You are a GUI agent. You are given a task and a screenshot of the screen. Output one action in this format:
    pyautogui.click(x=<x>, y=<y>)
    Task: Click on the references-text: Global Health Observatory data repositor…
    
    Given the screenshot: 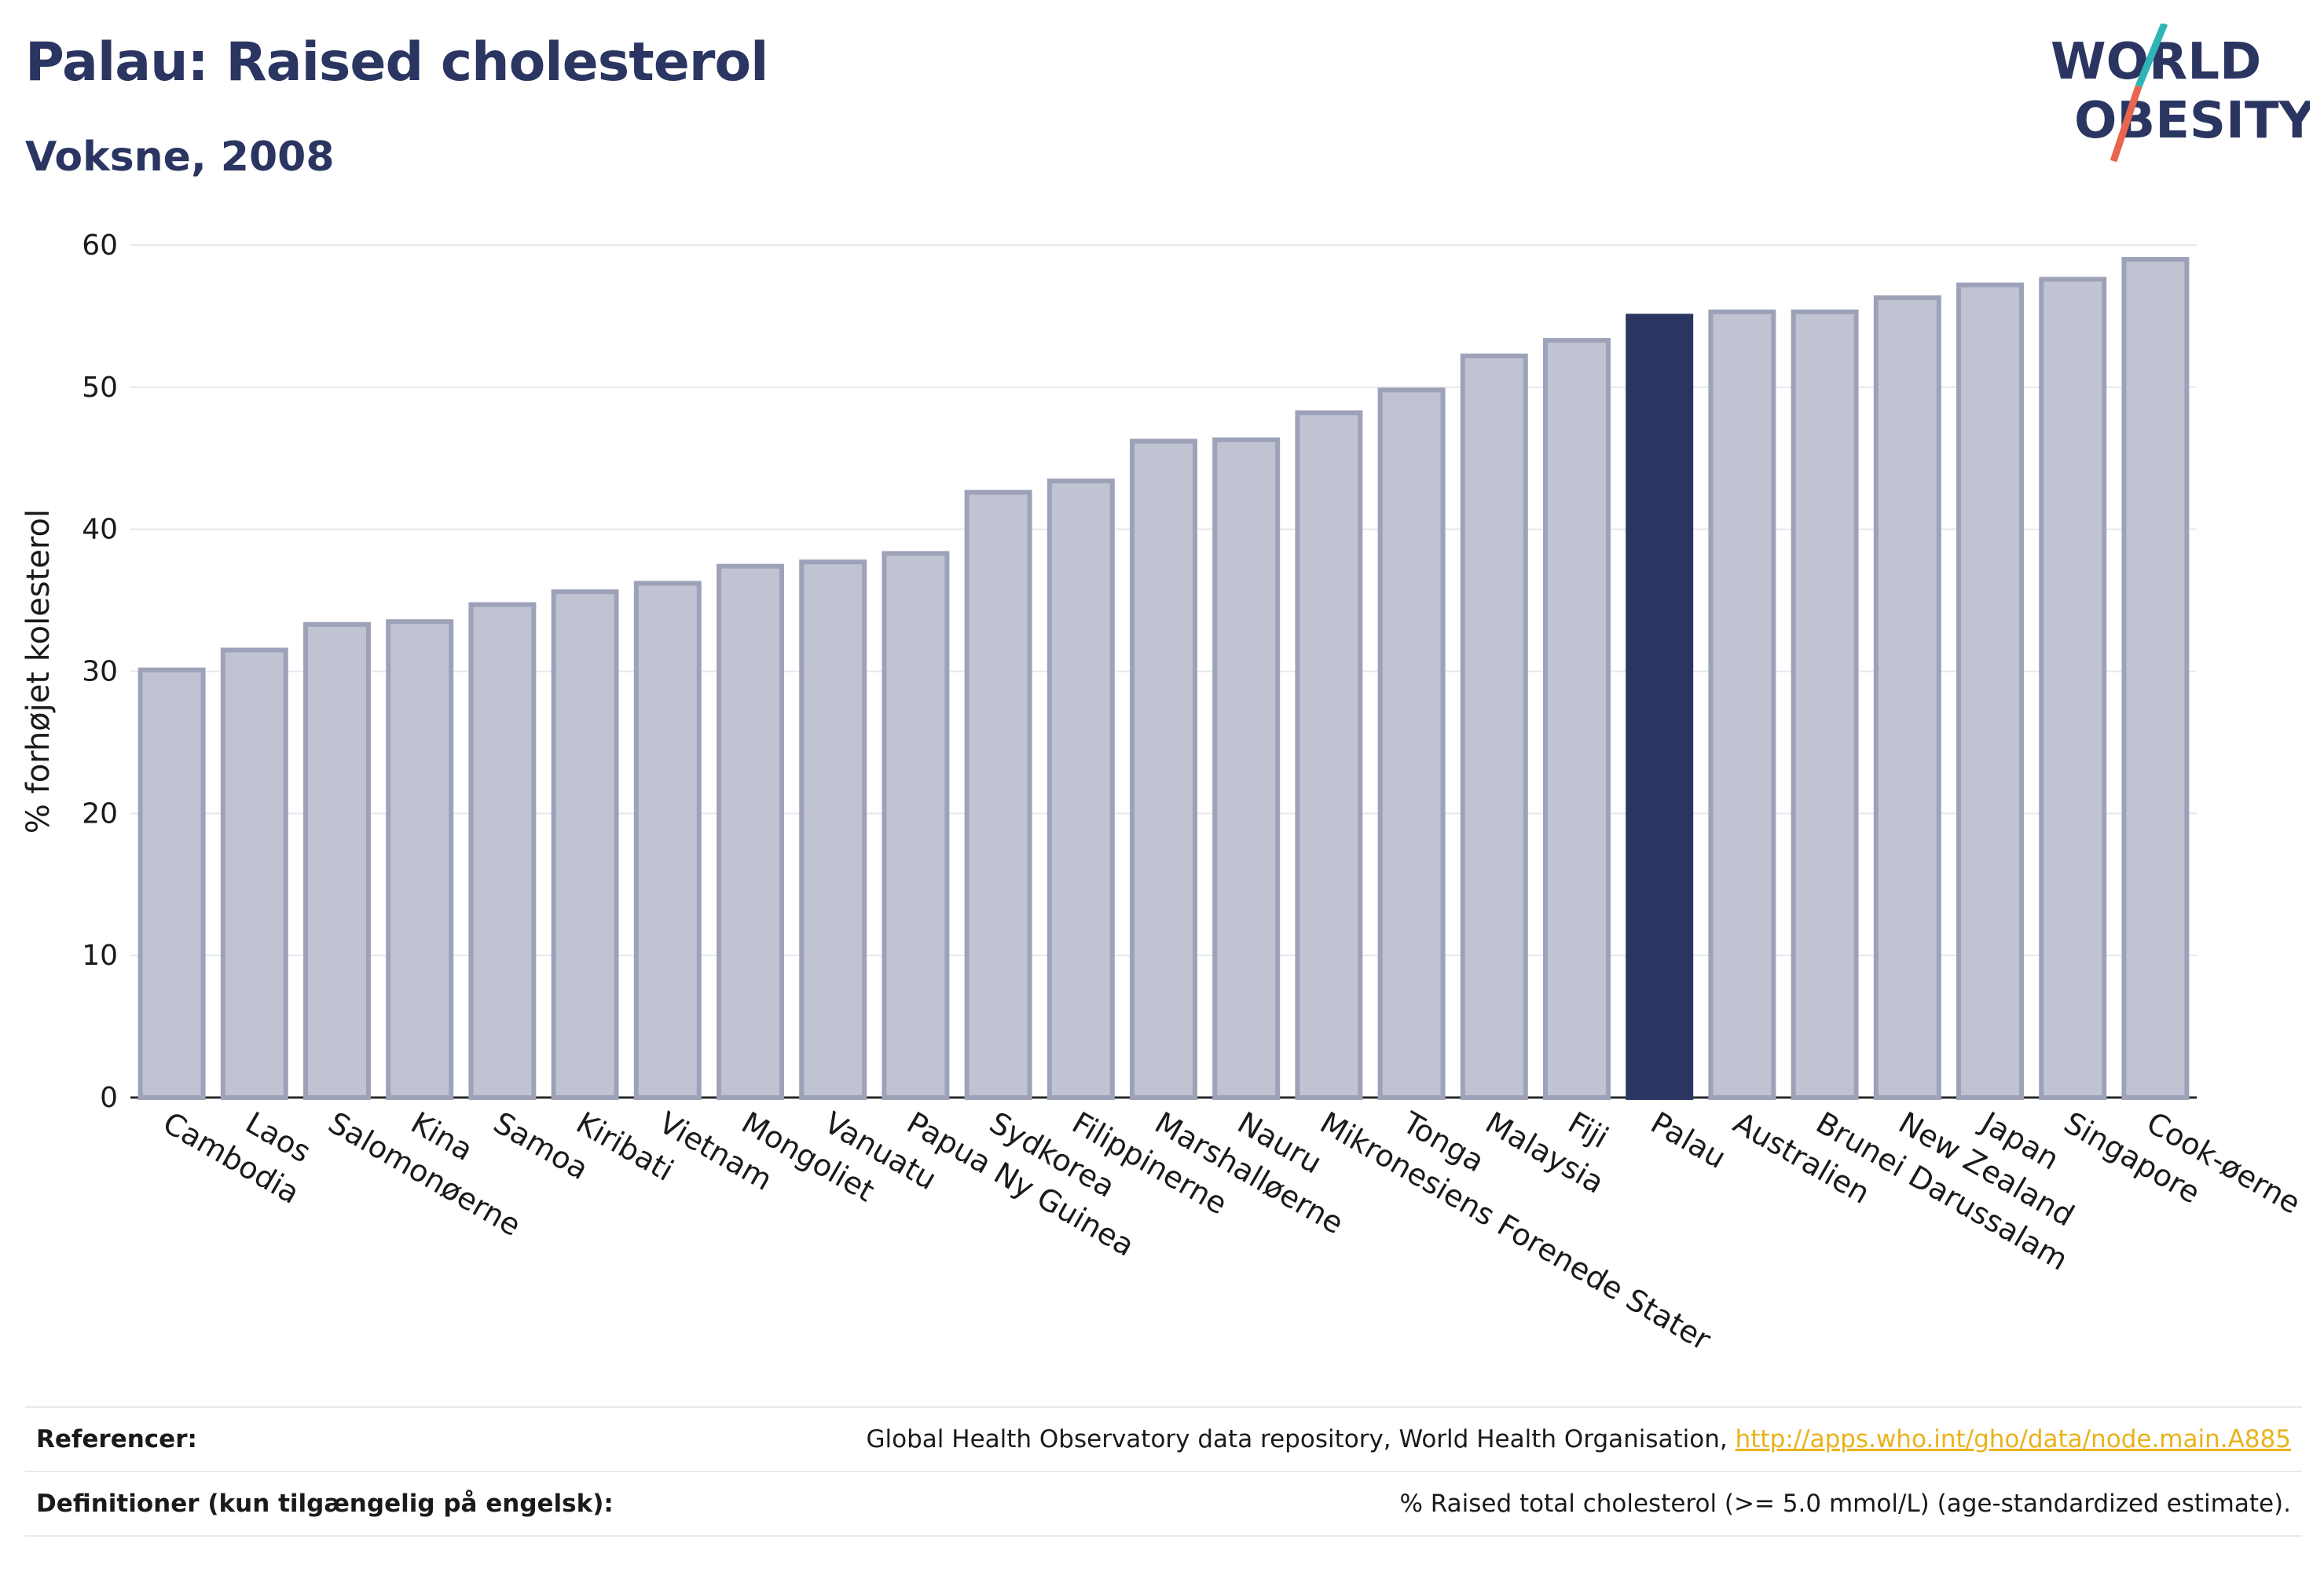 What is the action you would take?
    pyautogui.click(x=1301, y=1439)
    